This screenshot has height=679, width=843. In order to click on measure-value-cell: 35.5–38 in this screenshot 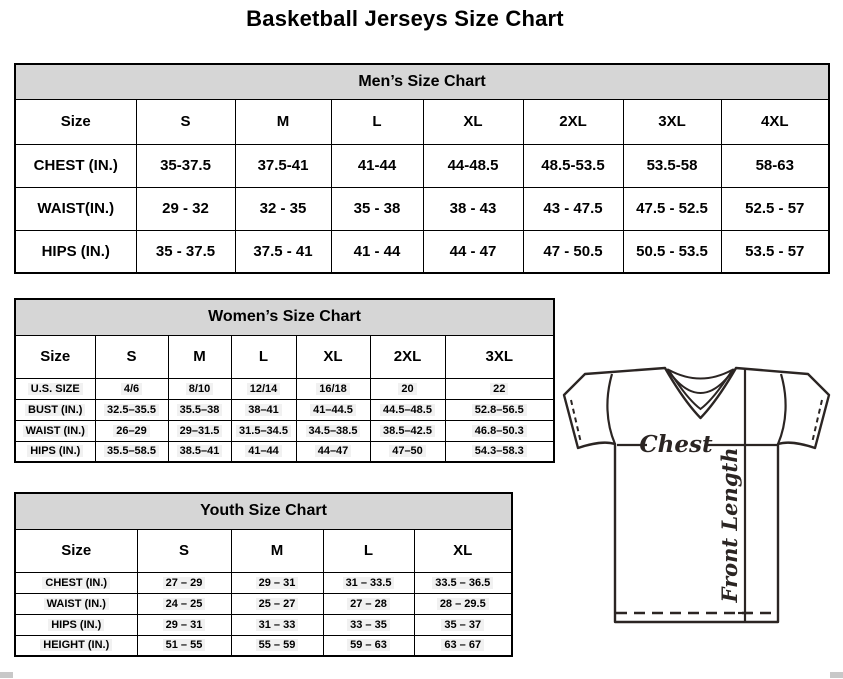, I will do `click(199, 409)`.